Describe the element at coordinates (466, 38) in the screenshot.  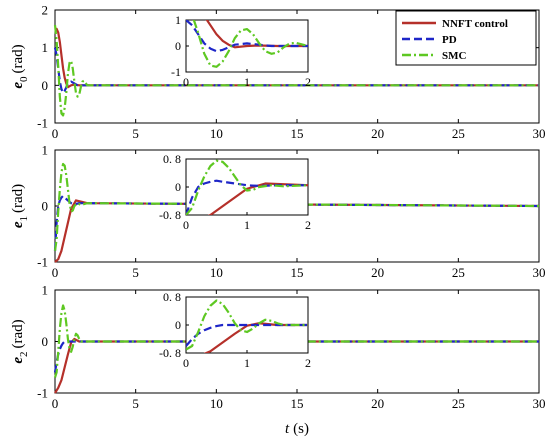
I see `legend: NNFT control PD SMC` at that location.